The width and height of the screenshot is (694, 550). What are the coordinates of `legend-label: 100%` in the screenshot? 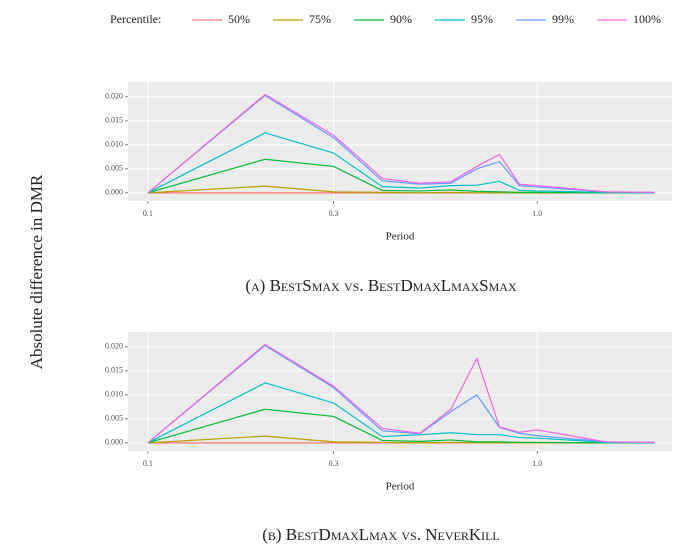 It's located at (647, 19).